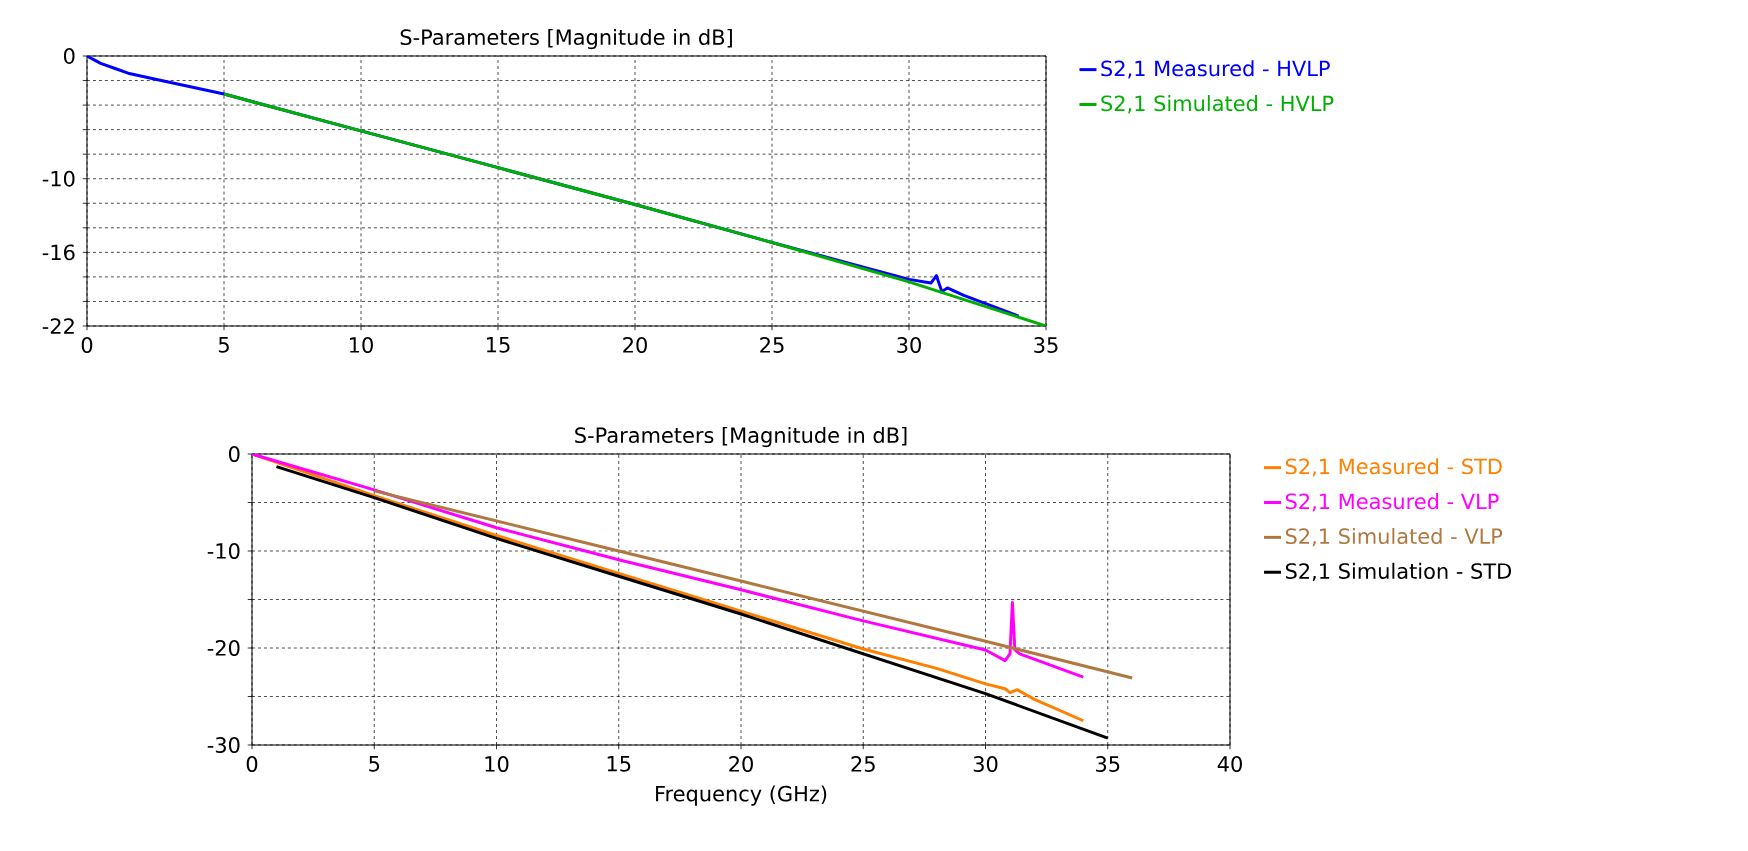 This screenshot has width=1748, height=851. I want to click on legend-label: S2,1 Measured - STD, so click(1393, 467).